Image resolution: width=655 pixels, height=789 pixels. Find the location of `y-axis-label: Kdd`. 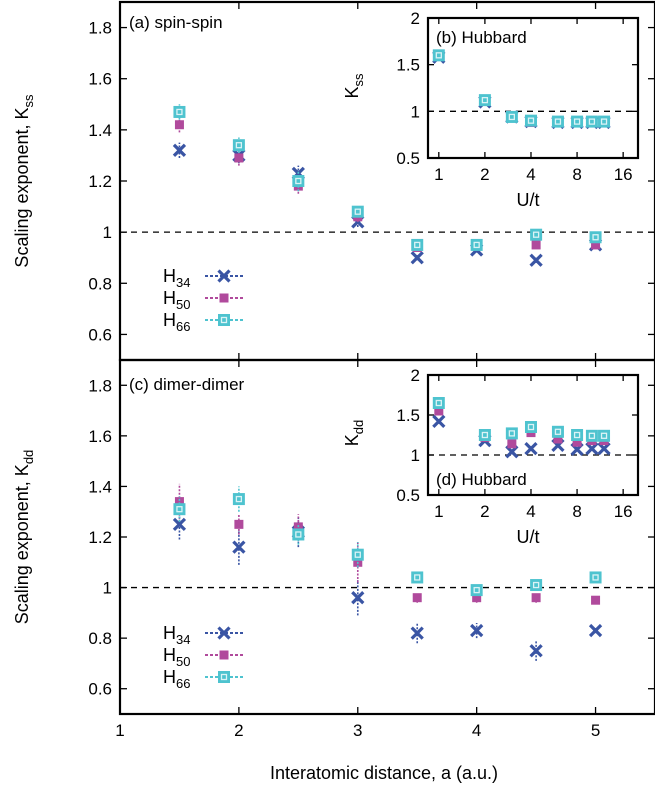

y-axis-label: Kdd is located at coordinates (354, 433).